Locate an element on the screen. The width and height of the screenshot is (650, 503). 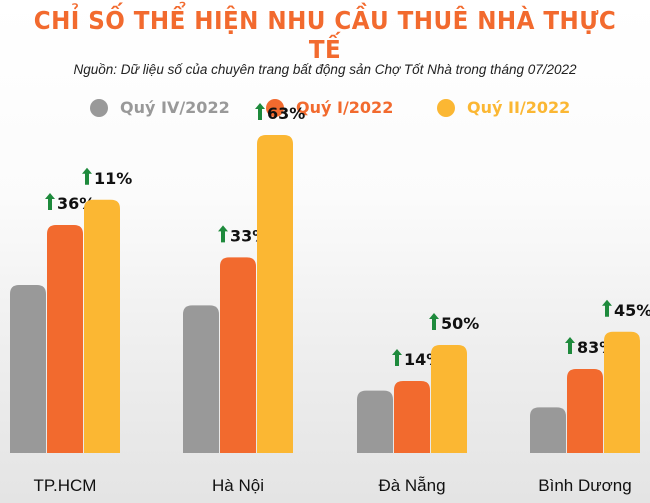
bar-tp-hcm-quy-ii-2022 is located at coordinates (102, 326).